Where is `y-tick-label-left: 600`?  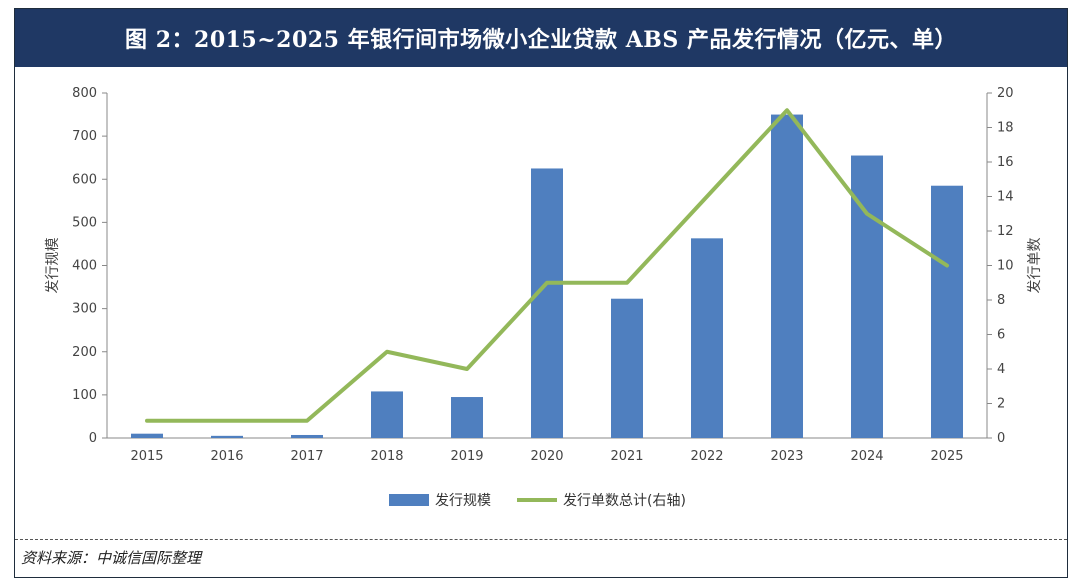
y-tick-label-left: 600 is located at coordinates (84, 179).